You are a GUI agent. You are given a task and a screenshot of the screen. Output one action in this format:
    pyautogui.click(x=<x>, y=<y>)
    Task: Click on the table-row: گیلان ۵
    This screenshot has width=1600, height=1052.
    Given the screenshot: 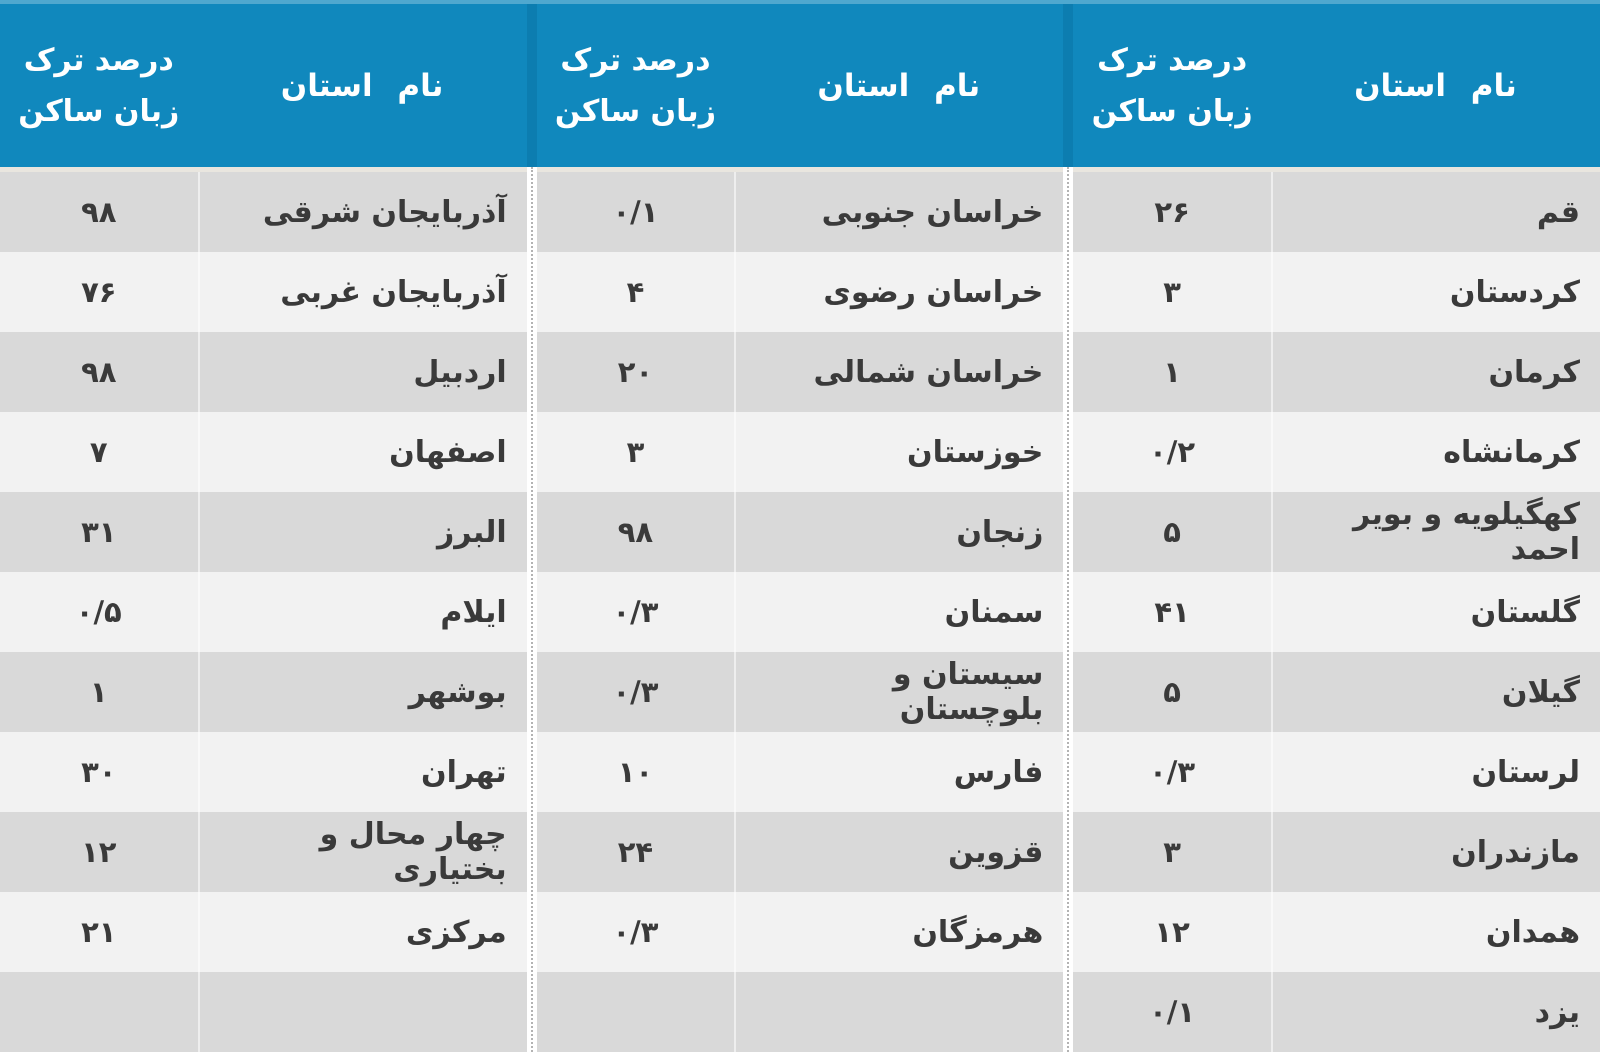 What is the action you would take?
    pyautogui.click(x=1336, y=692)
    